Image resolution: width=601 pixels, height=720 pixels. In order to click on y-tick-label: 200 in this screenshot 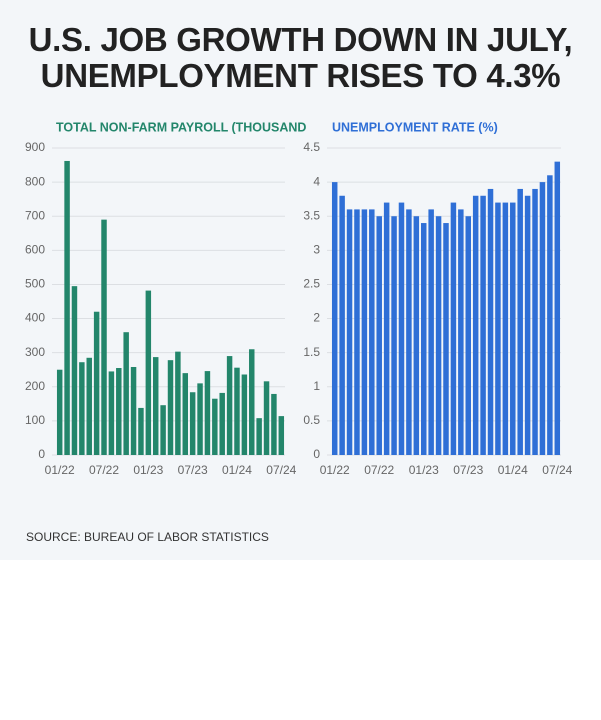, I will do `click(35, 386)`.